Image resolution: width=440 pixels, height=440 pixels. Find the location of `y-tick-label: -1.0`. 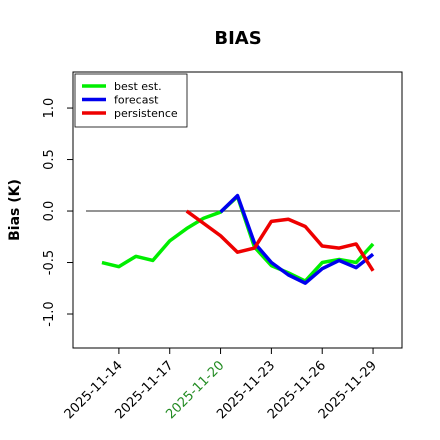

y-tick-label: -1.0 is located at coordinates (49, 313).